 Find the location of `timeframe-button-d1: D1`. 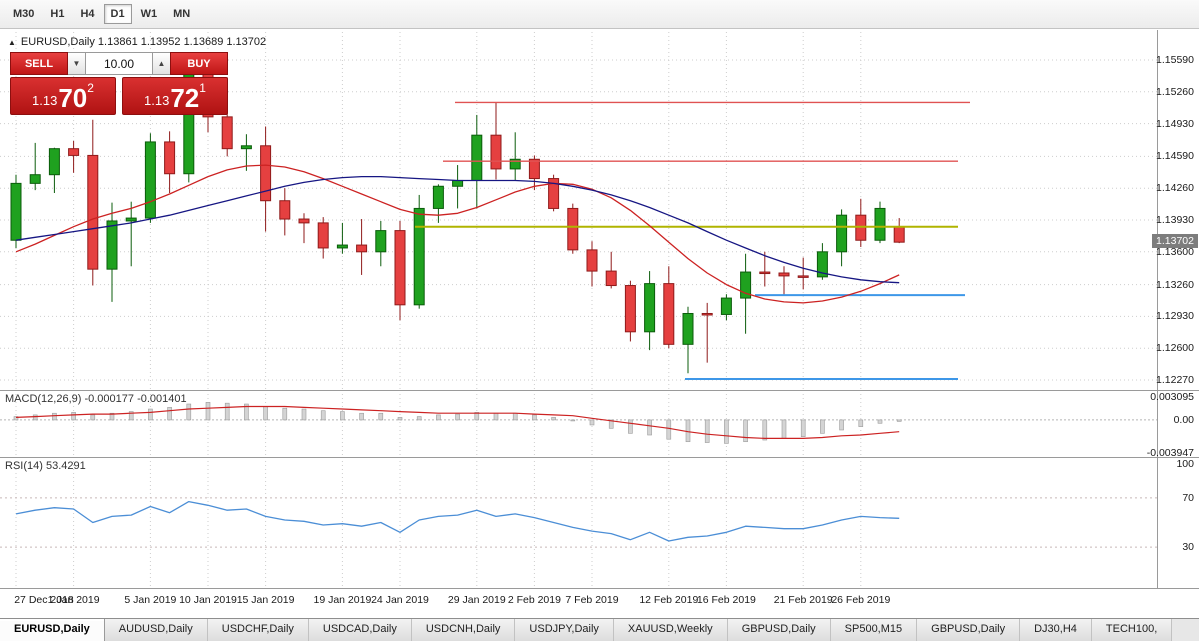

timeframe-button-d1: D1 is located at coordinates (117, 14).